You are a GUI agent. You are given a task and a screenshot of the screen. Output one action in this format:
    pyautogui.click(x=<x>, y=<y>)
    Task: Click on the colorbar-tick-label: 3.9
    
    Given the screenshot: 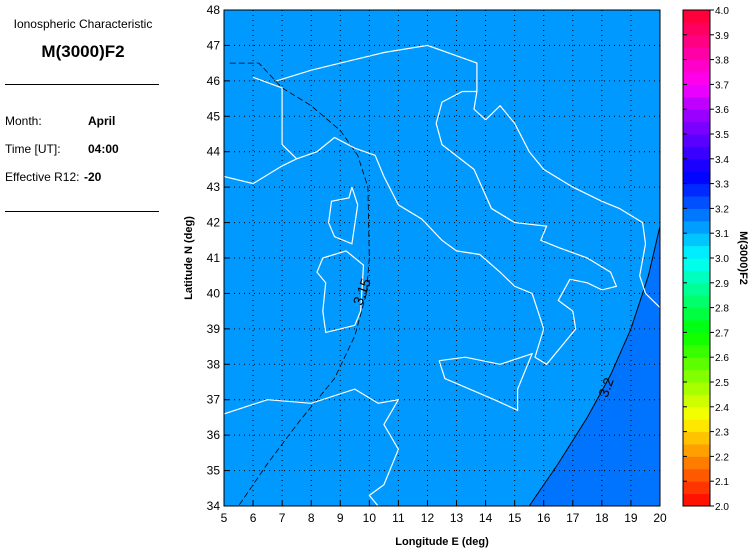 What is the action you would take?
    pyautogui.click(x=722, y=36)
    